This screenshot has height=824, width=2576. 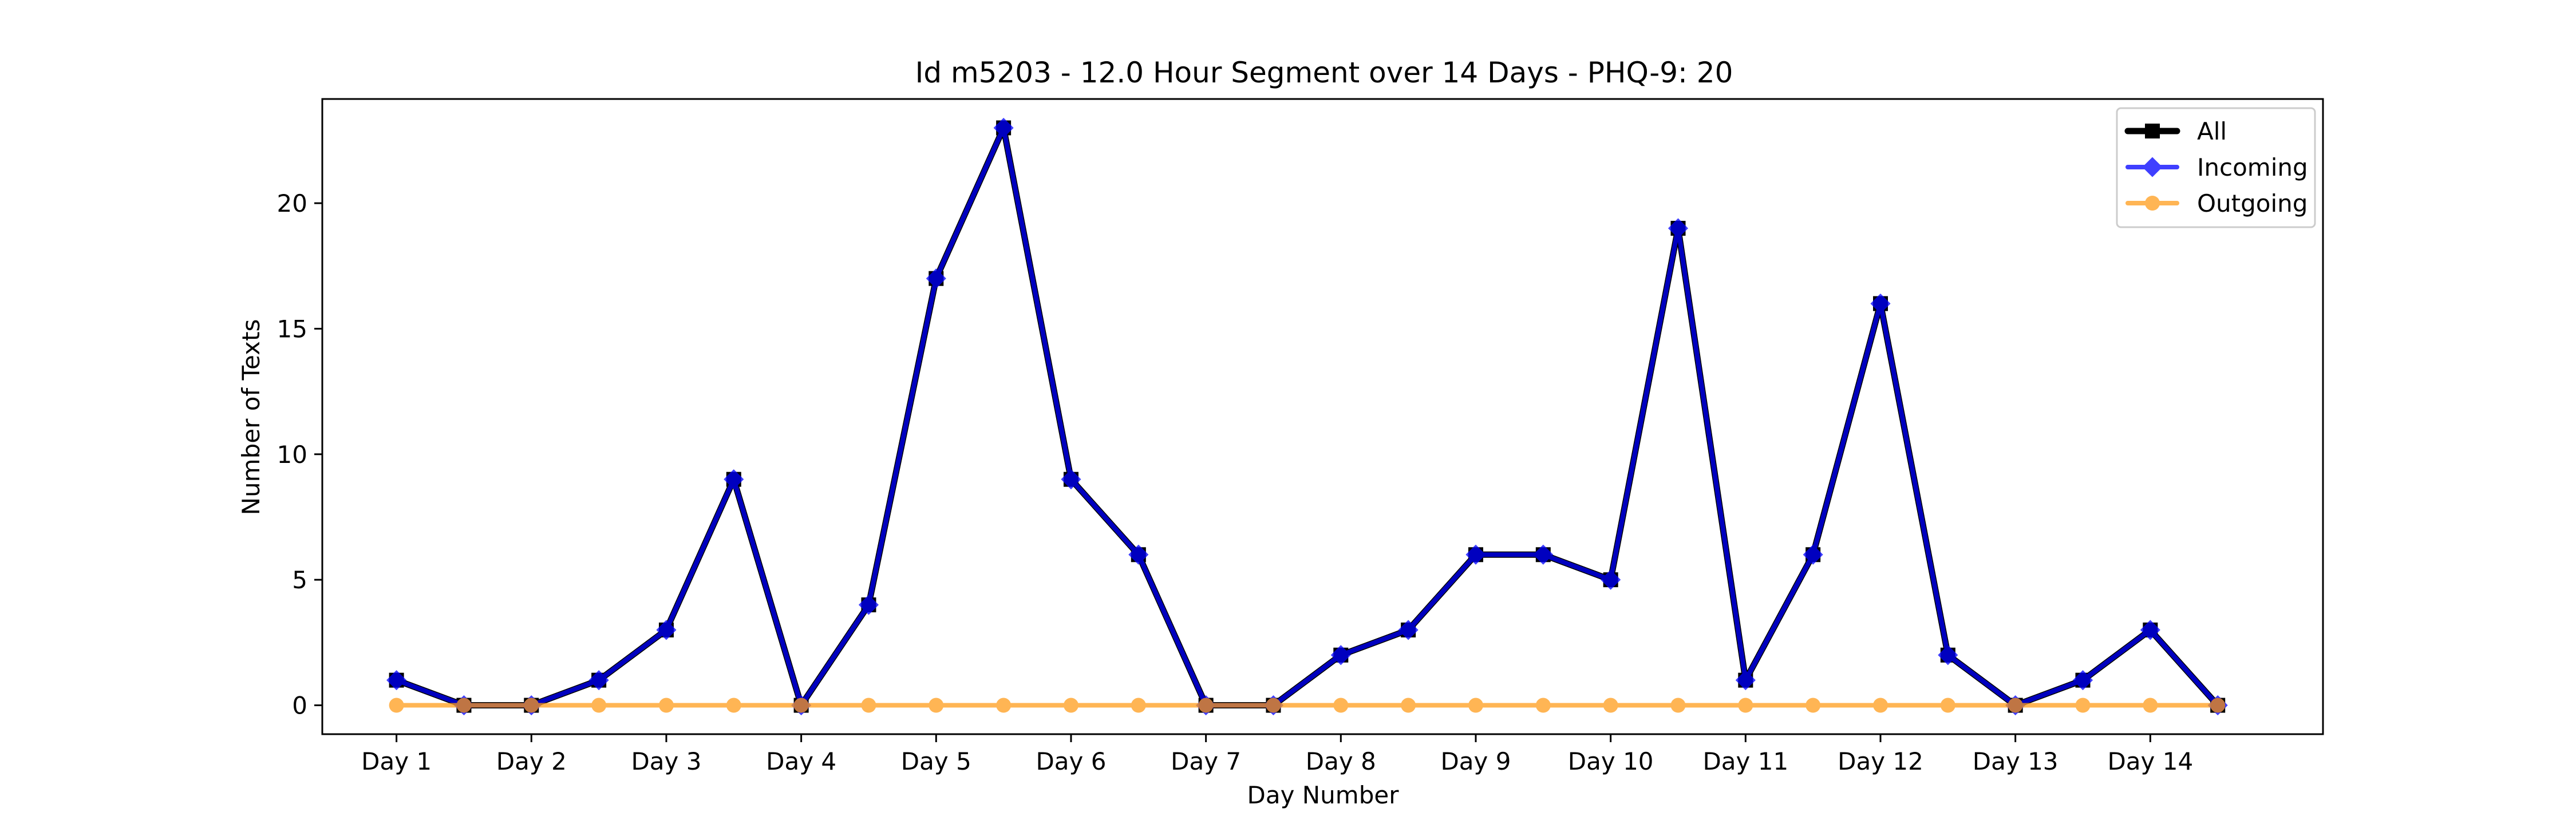 What do you see at coordinates (251, 417) in the screenshot?
I see `y-axis-label: Number of Texts` at bounding box center [251, 417].